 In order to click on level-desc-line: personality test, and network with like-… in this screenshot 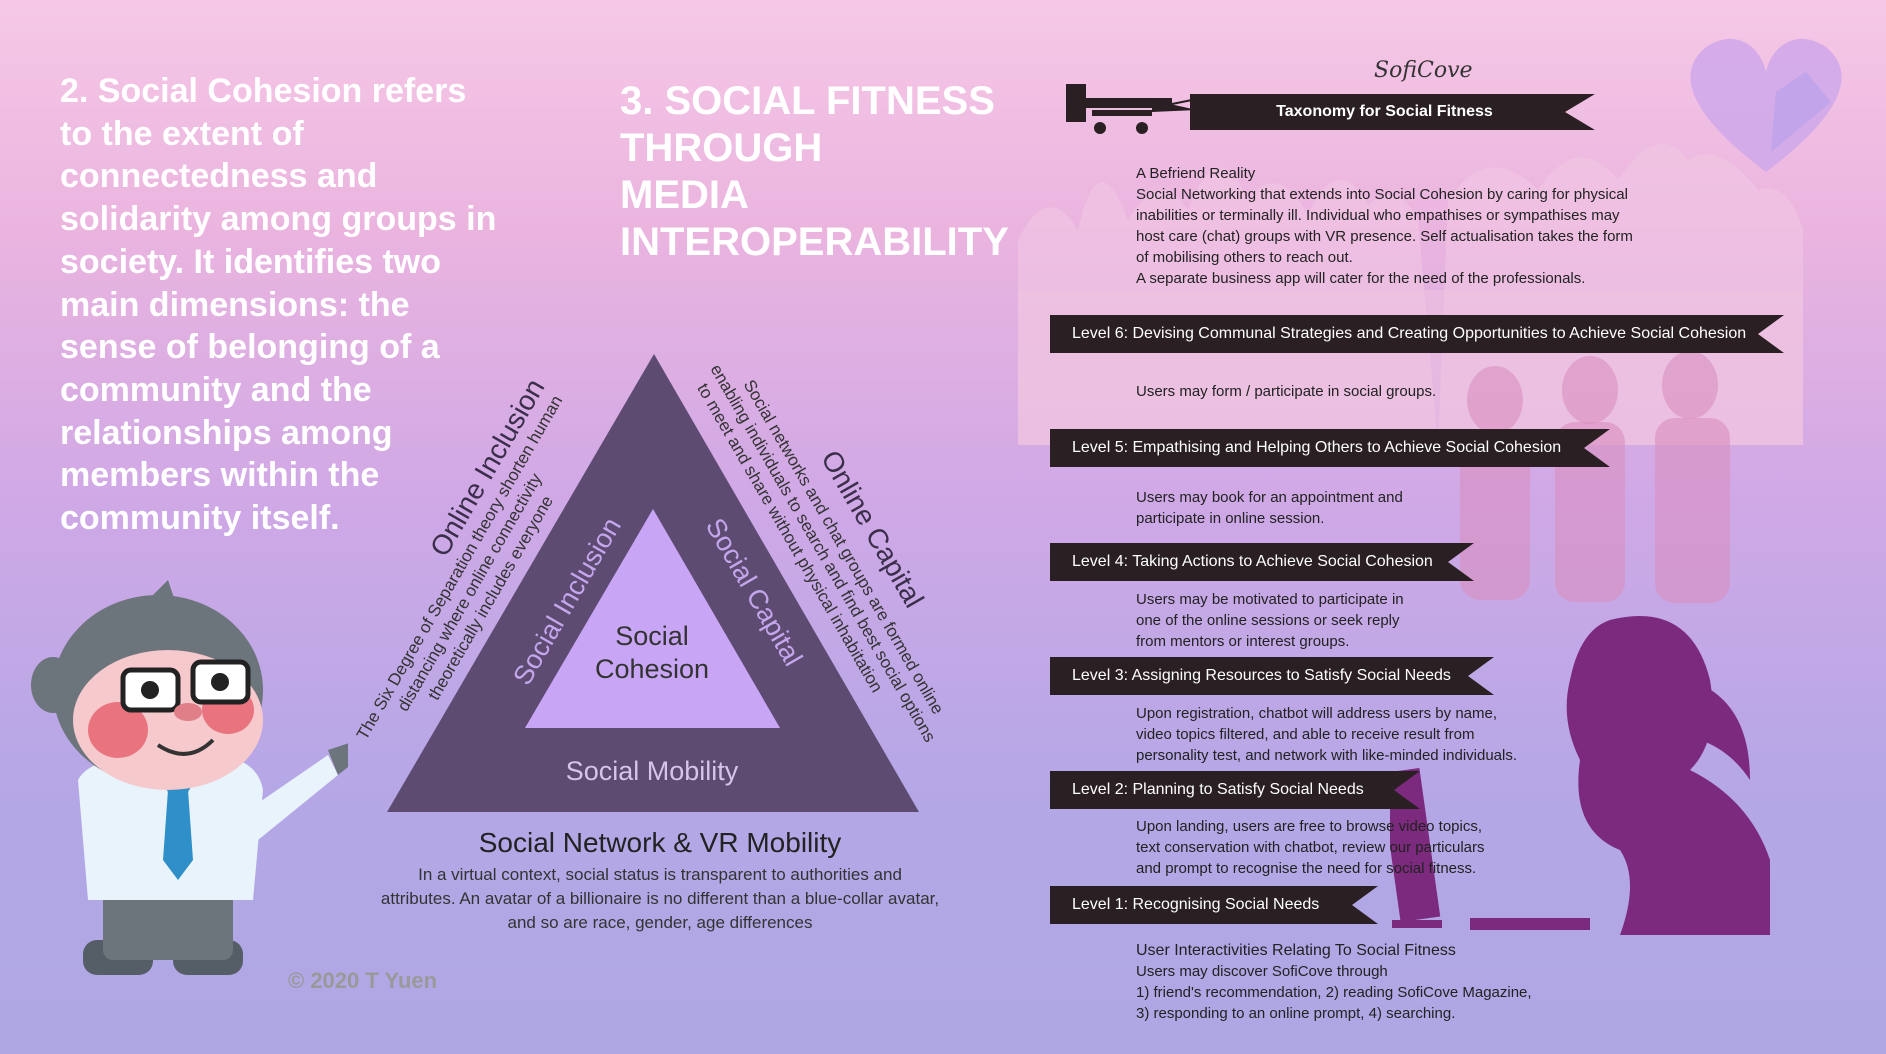, I will do `click(1327, 755)`.